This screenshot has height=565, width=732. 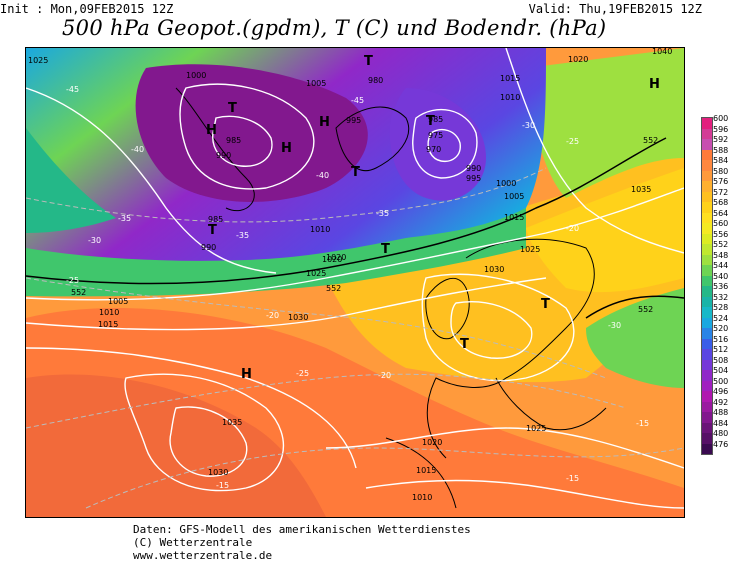 I want to click on init-time: Init : Mon,09FEB2015 12Z, so click(x=87, y=9).